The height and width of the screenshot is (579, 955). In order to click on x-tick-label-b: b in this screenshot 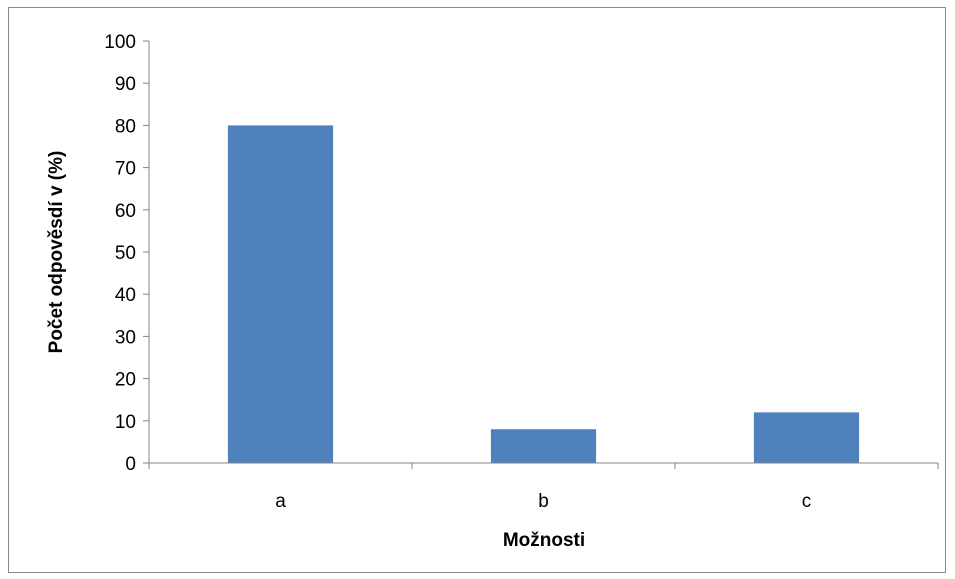, I will do `click(543, 501)`.